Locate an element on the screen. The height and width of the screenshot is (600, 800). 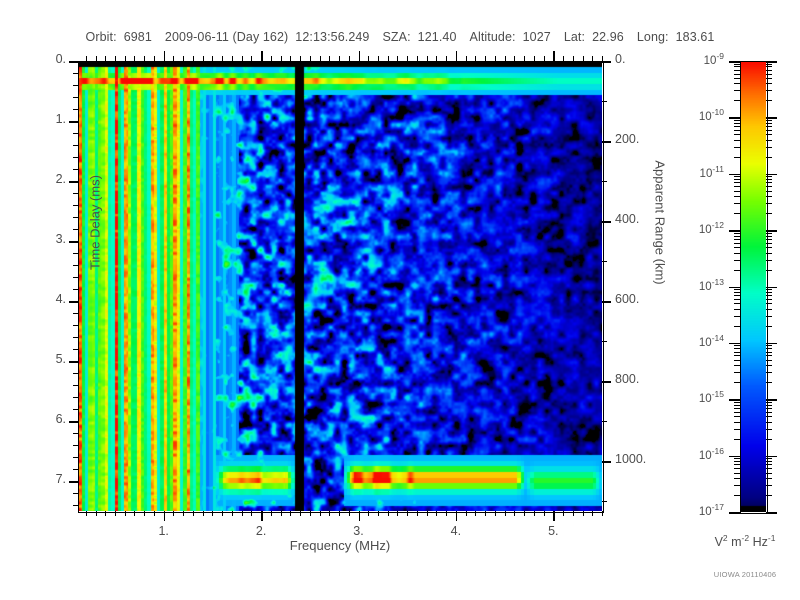
y-right-minor-tick is located at coordinates (604, 181).